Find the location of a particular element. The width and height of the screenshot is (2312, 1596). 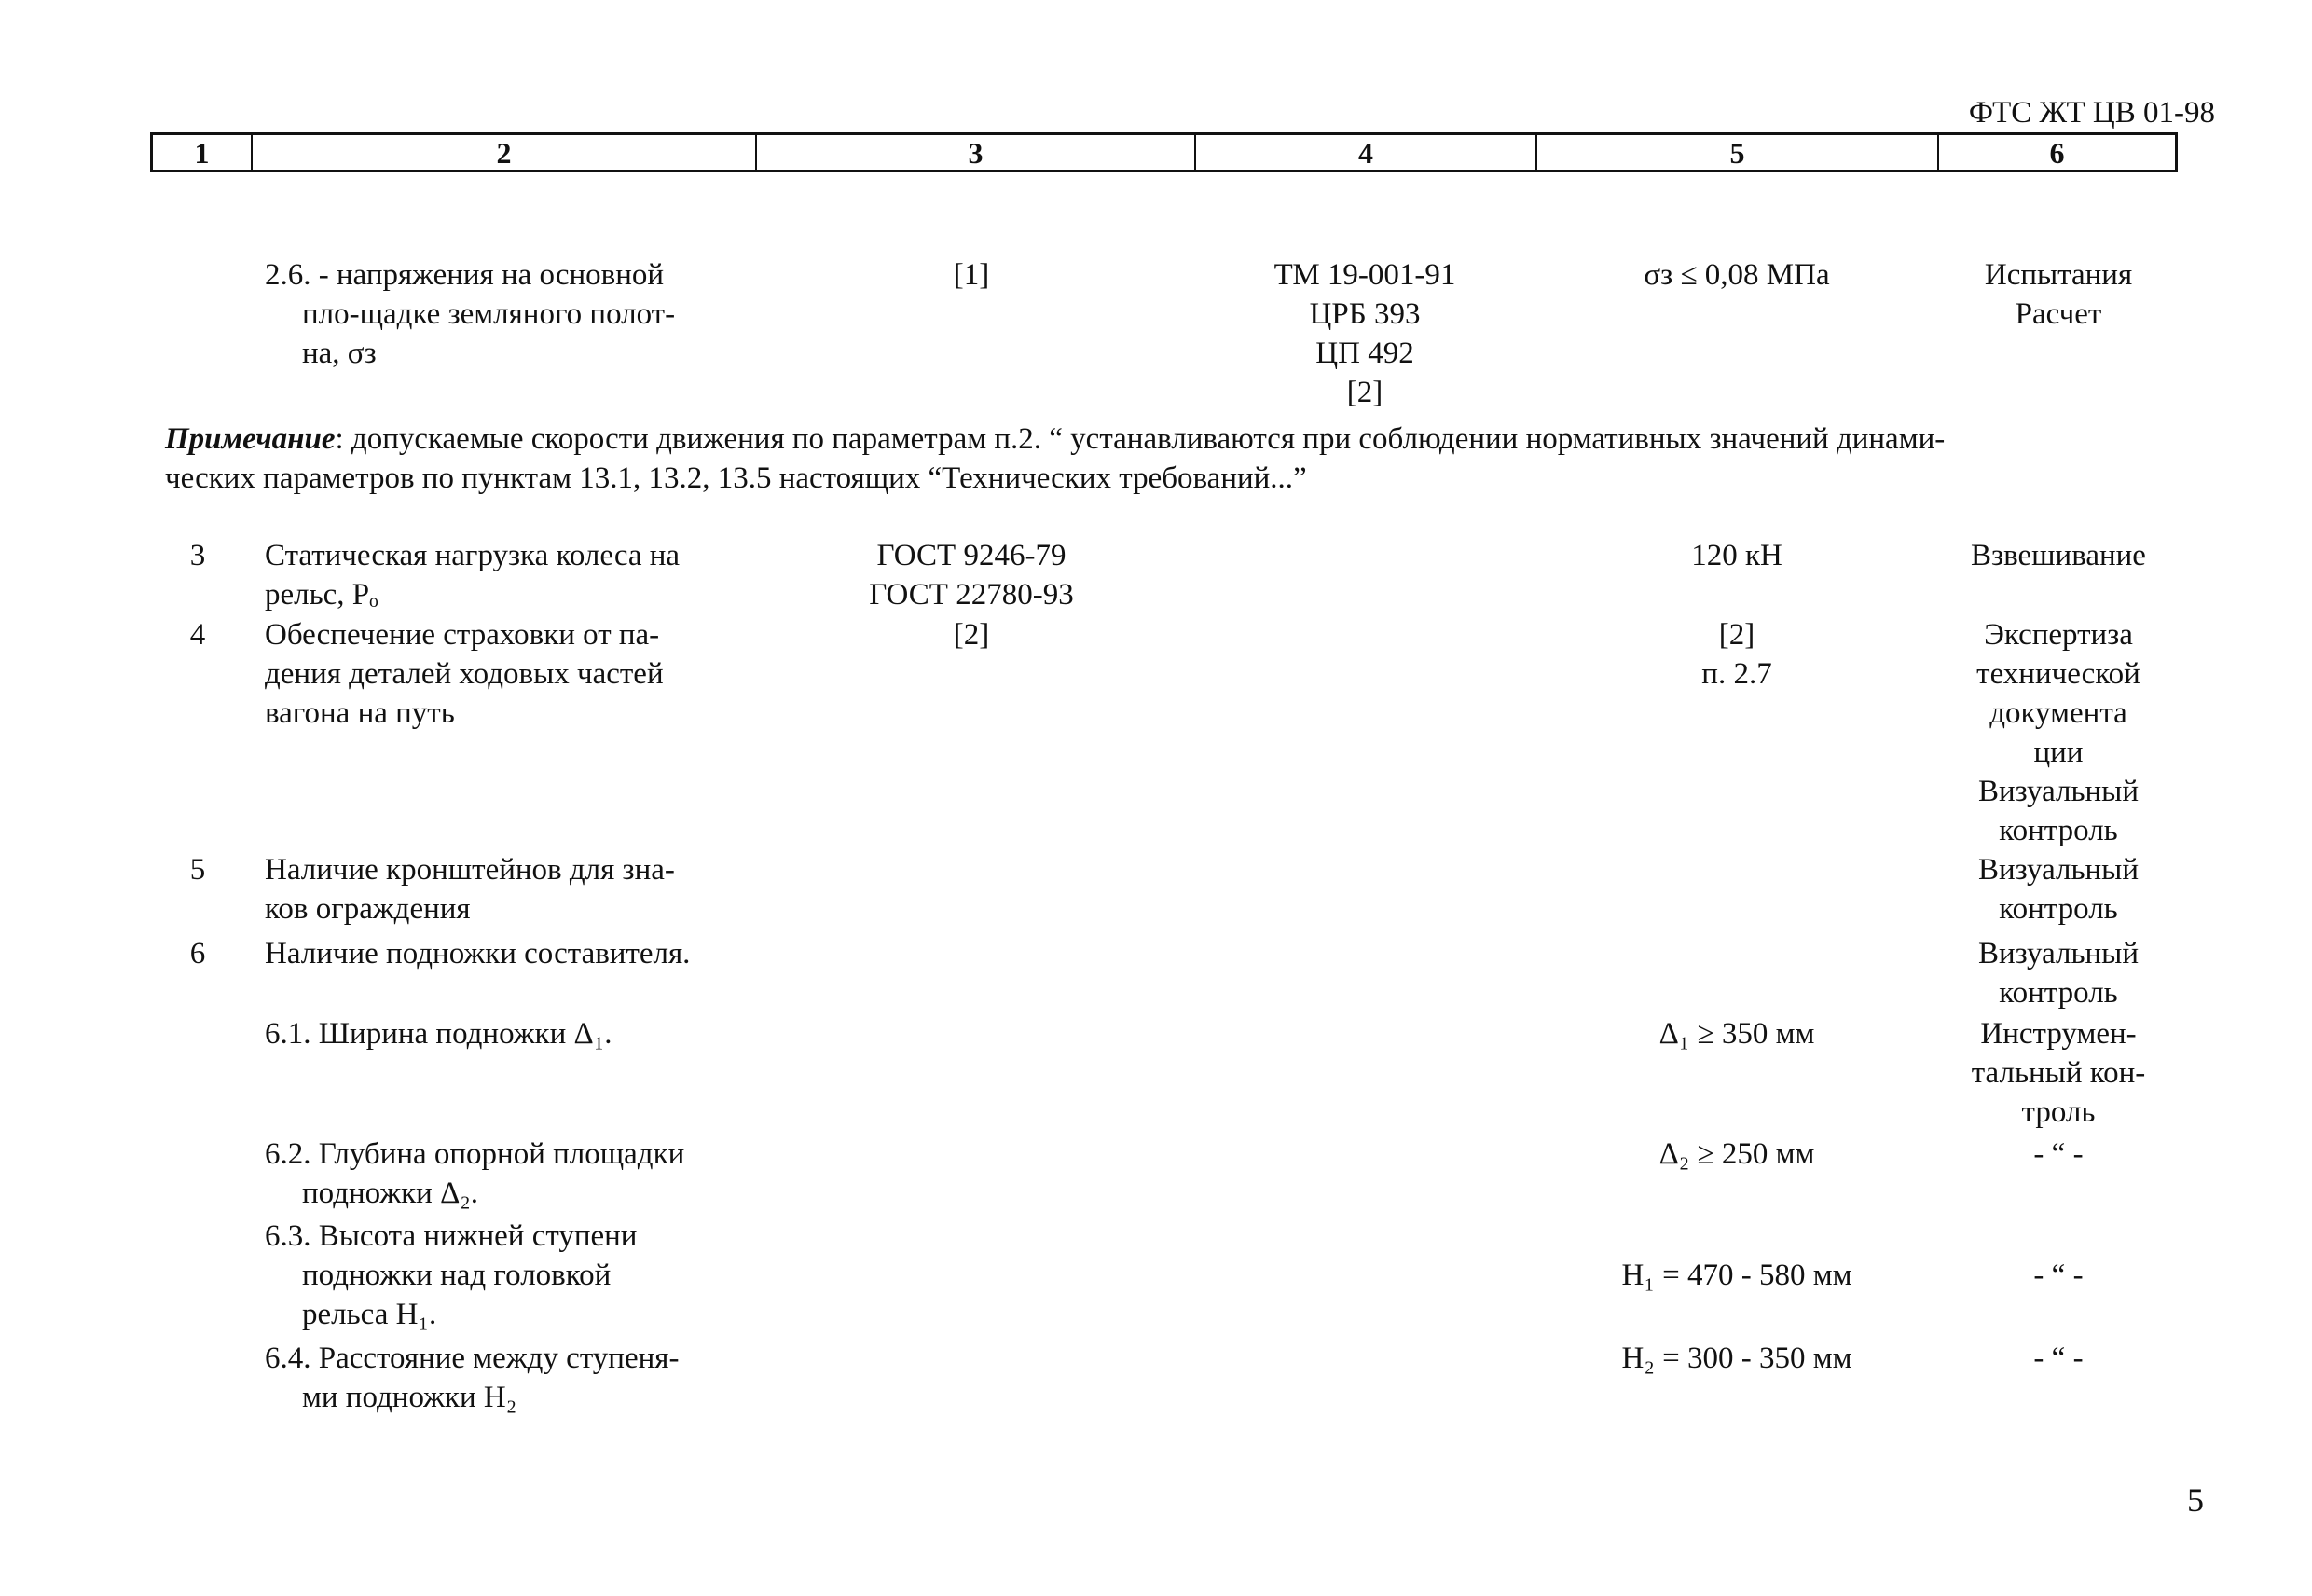

cell-line: ГОСТ 9246-79 is located at coordinates (971, 555).